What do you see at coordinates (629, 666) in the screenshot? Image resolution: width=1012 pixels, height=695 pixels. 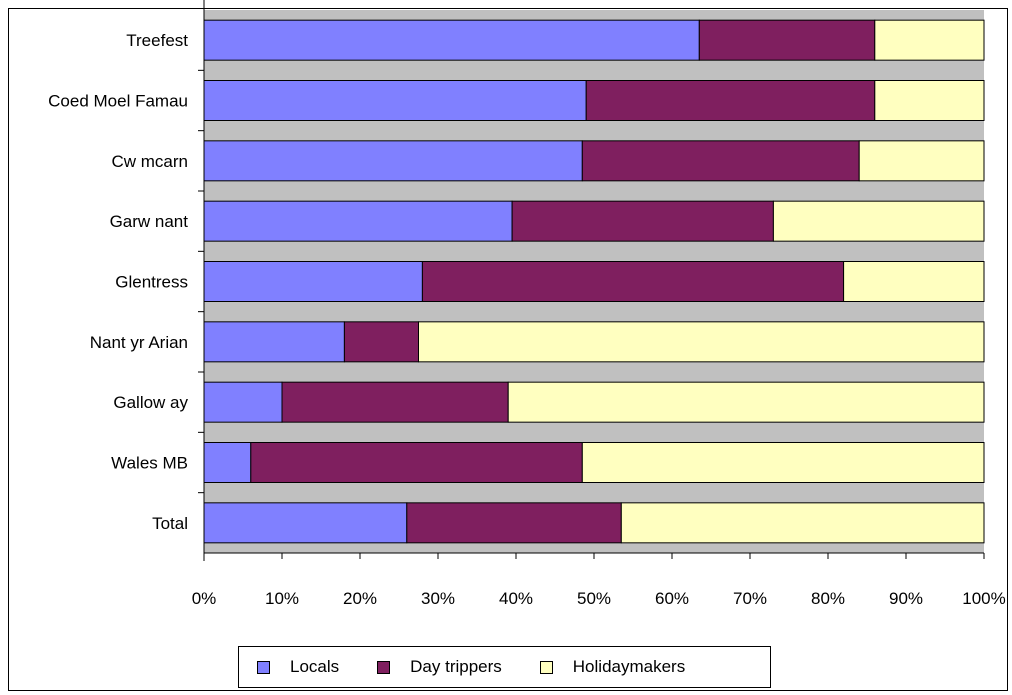 I see `legend-label-holidaymakers: Holidaymakers` at bounding box center [629, 666].